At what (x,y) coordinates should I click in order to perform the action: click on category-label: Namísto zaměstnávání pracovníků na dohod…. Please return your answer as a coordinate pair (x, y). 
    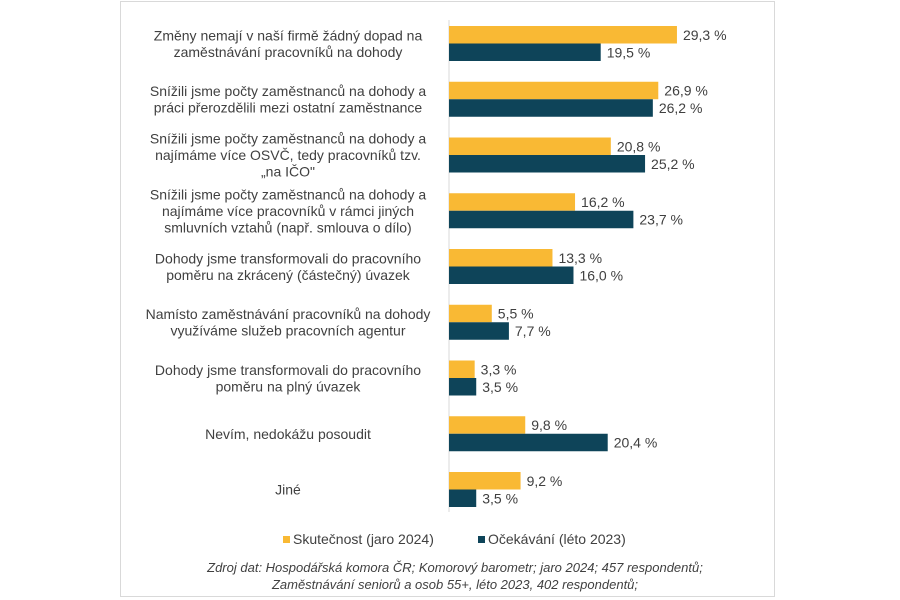
    Looking at the image, I should click on (288, 314).